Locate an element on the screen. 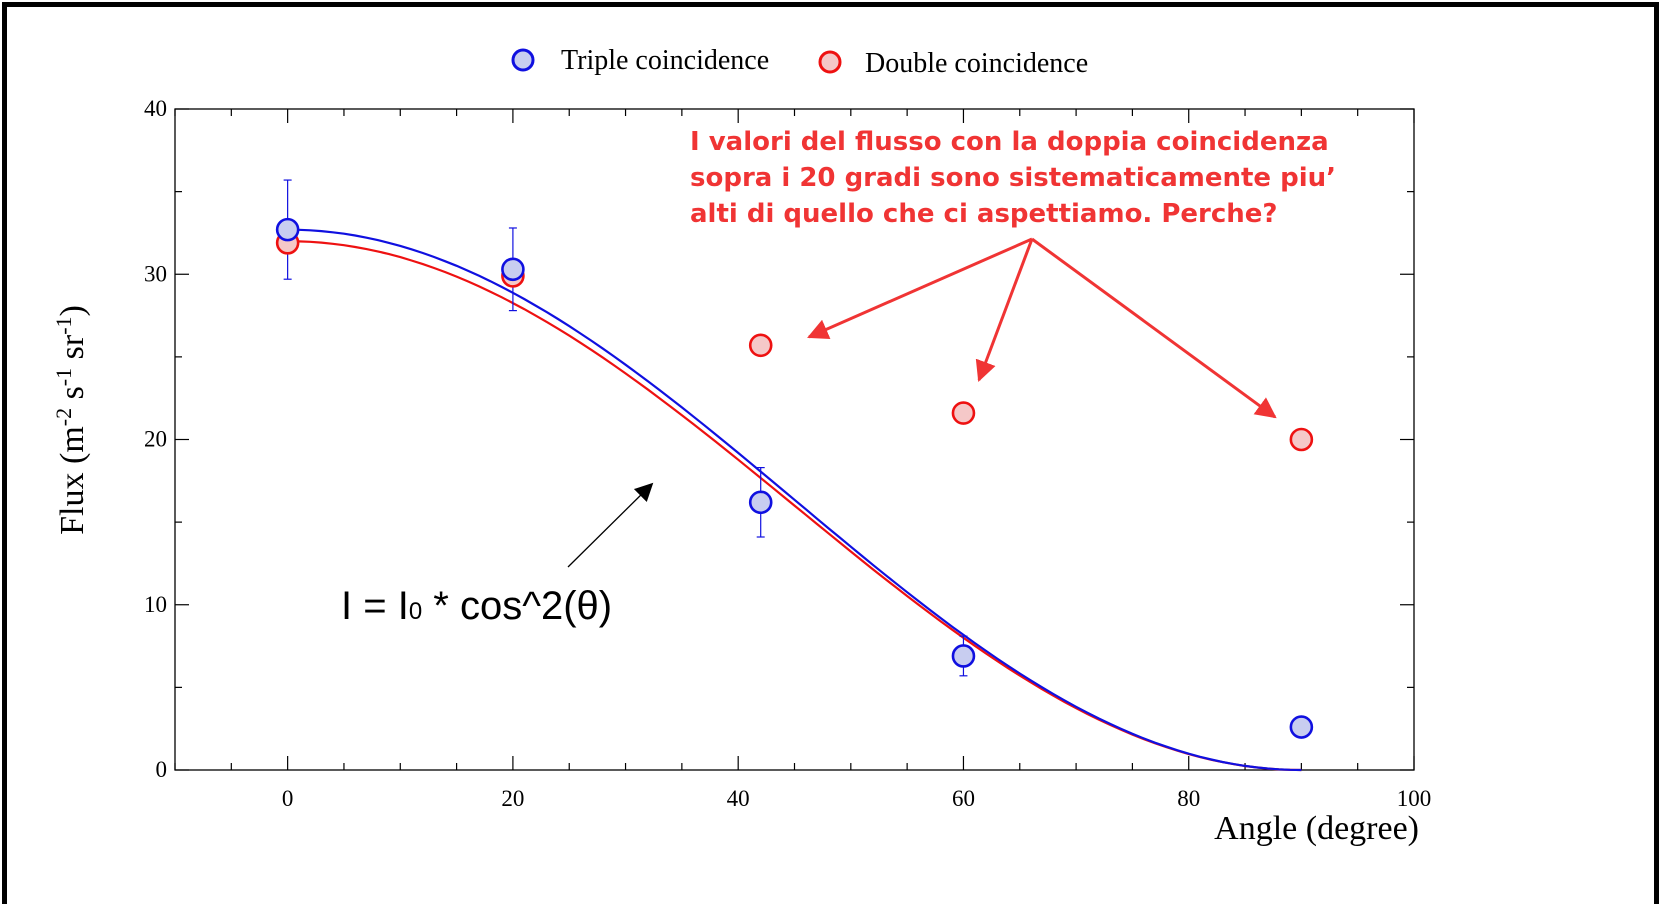  formula-text: I = I0 * cos^2(θ) is located at coordinates (476, 606).